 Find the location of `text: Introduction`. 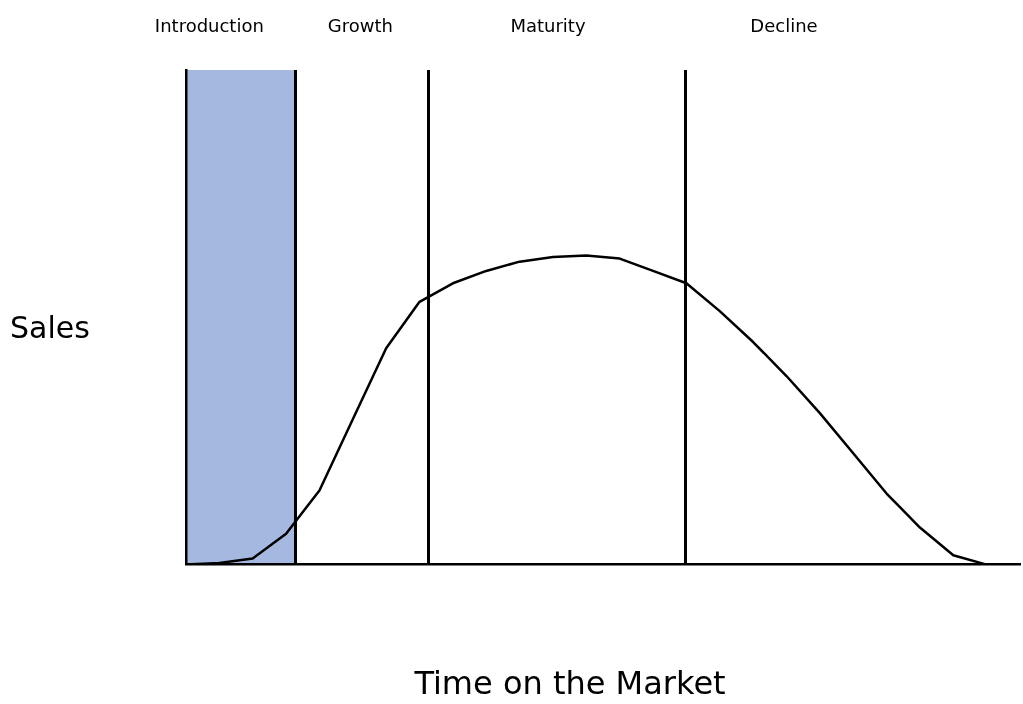

text: Introduction is located at coordinates (209, 25).